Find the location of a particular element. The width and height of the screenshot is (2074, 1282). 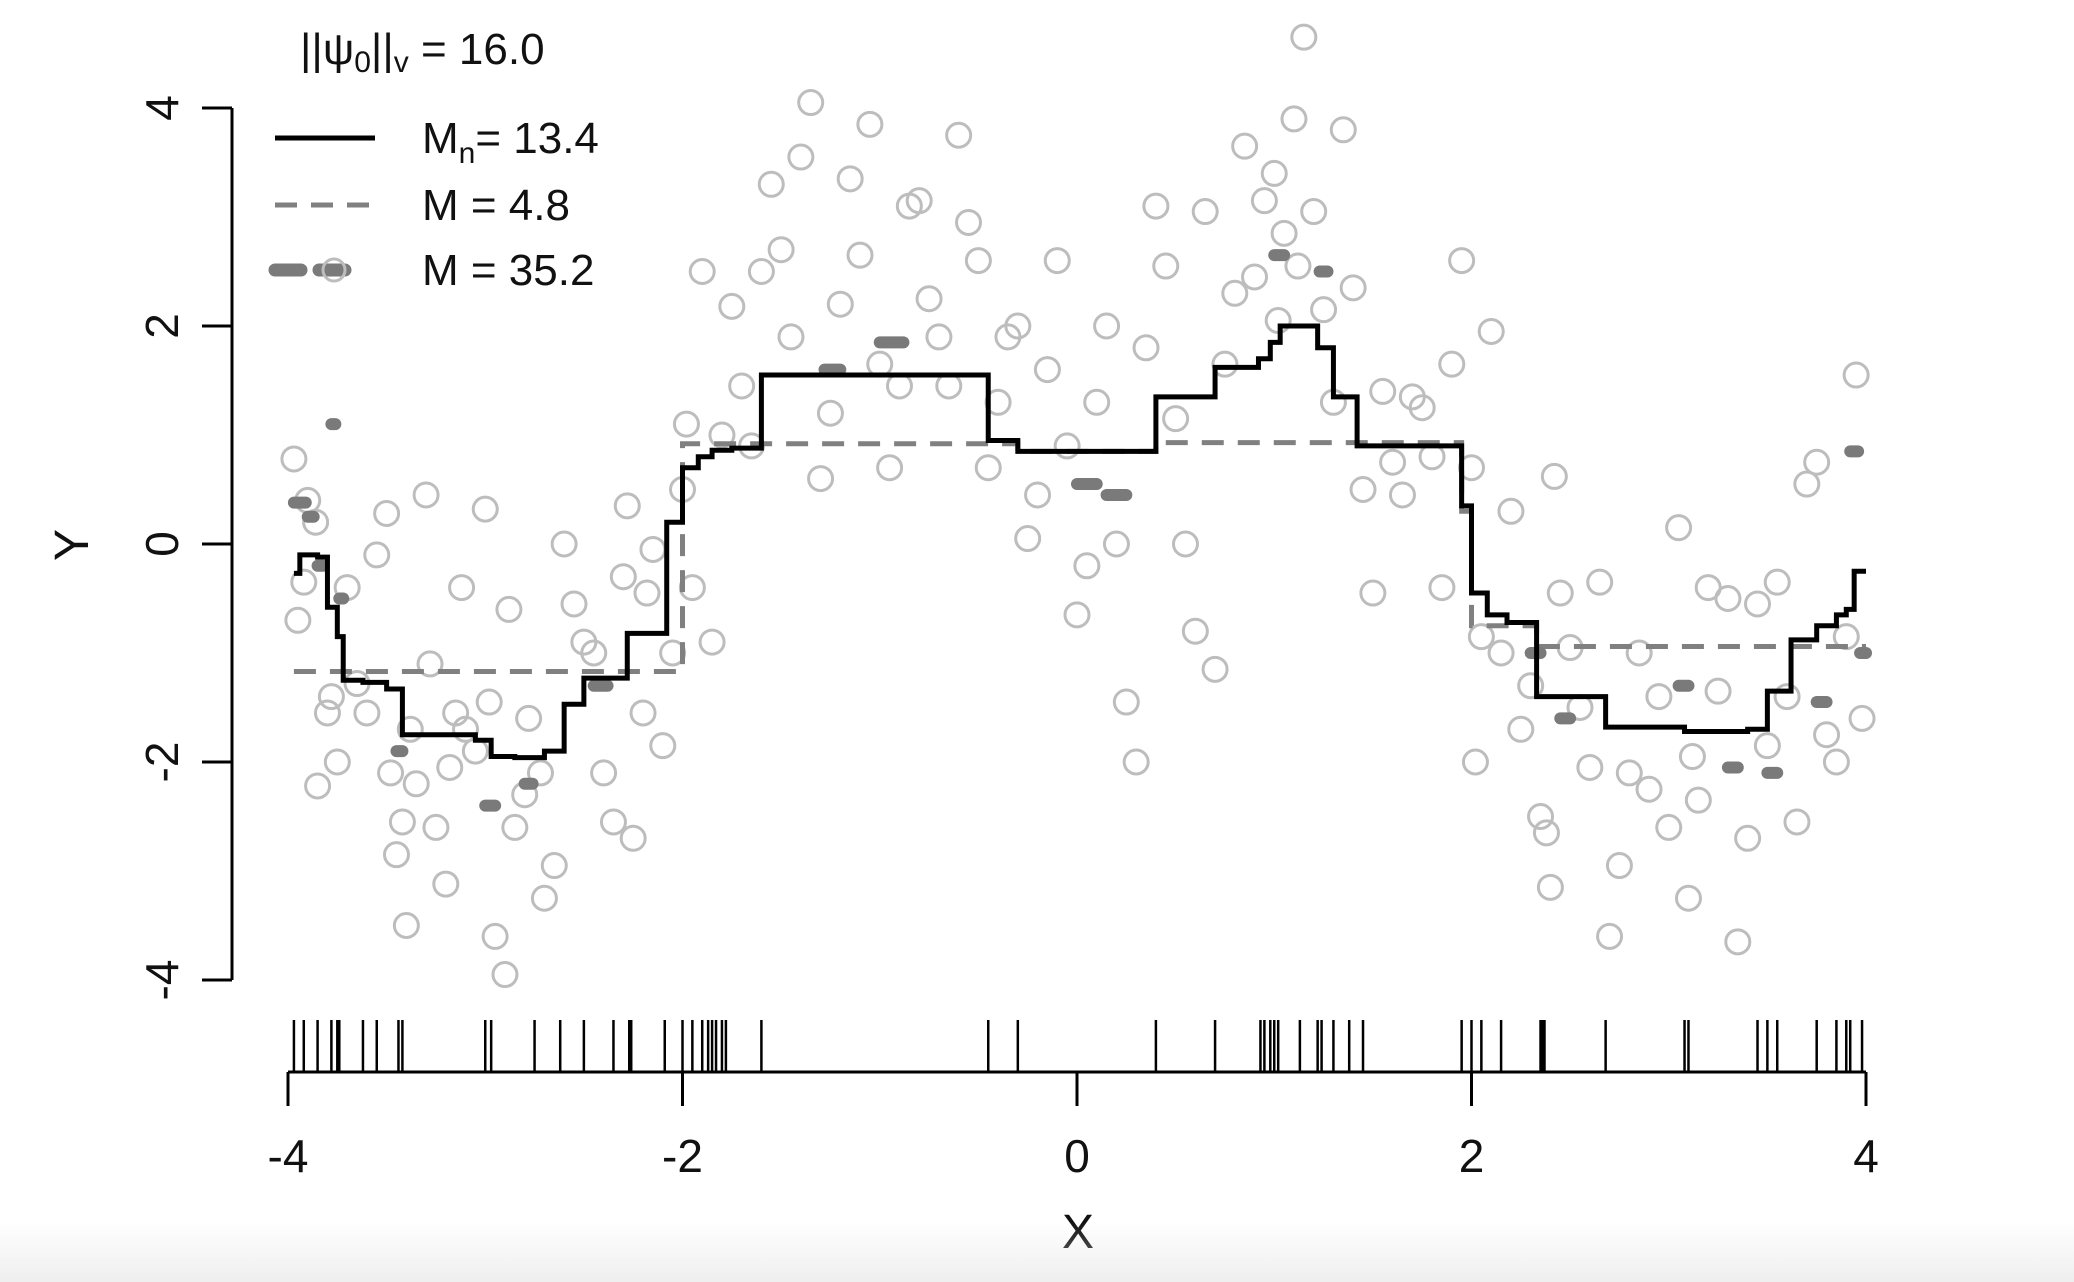

x-tick-label: -2 is located at coordinates (682, 1156).